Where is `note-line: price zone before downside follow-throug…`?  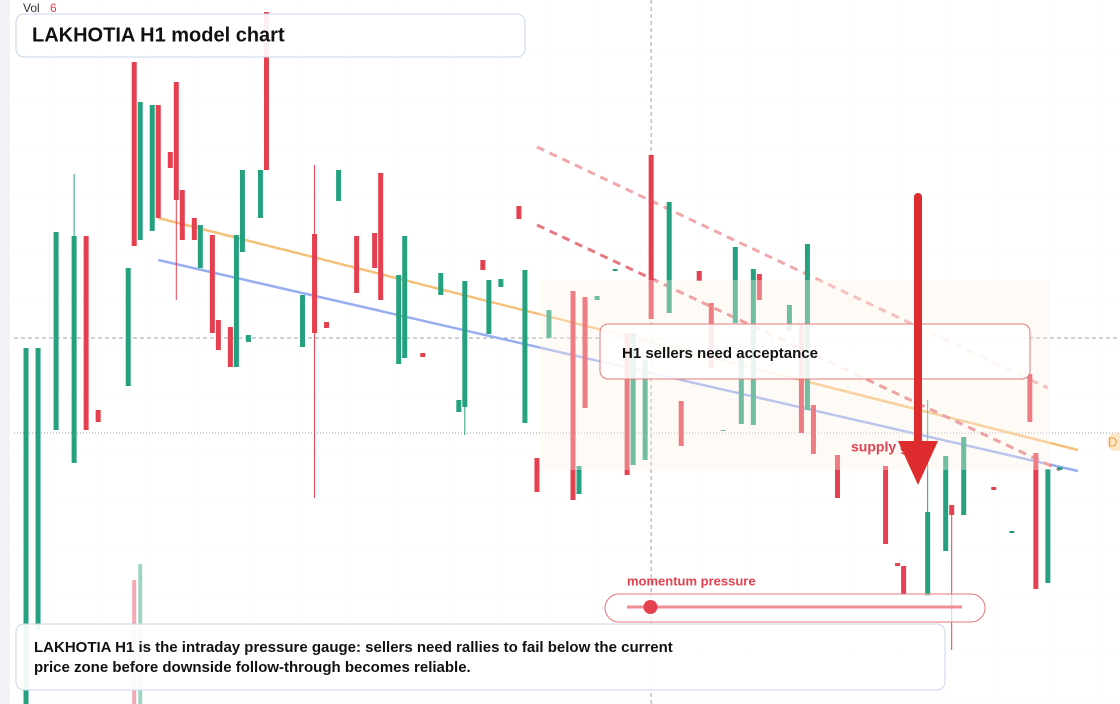 note-line: price zone before downside follow-throug… is located at coordinates (252, 667).